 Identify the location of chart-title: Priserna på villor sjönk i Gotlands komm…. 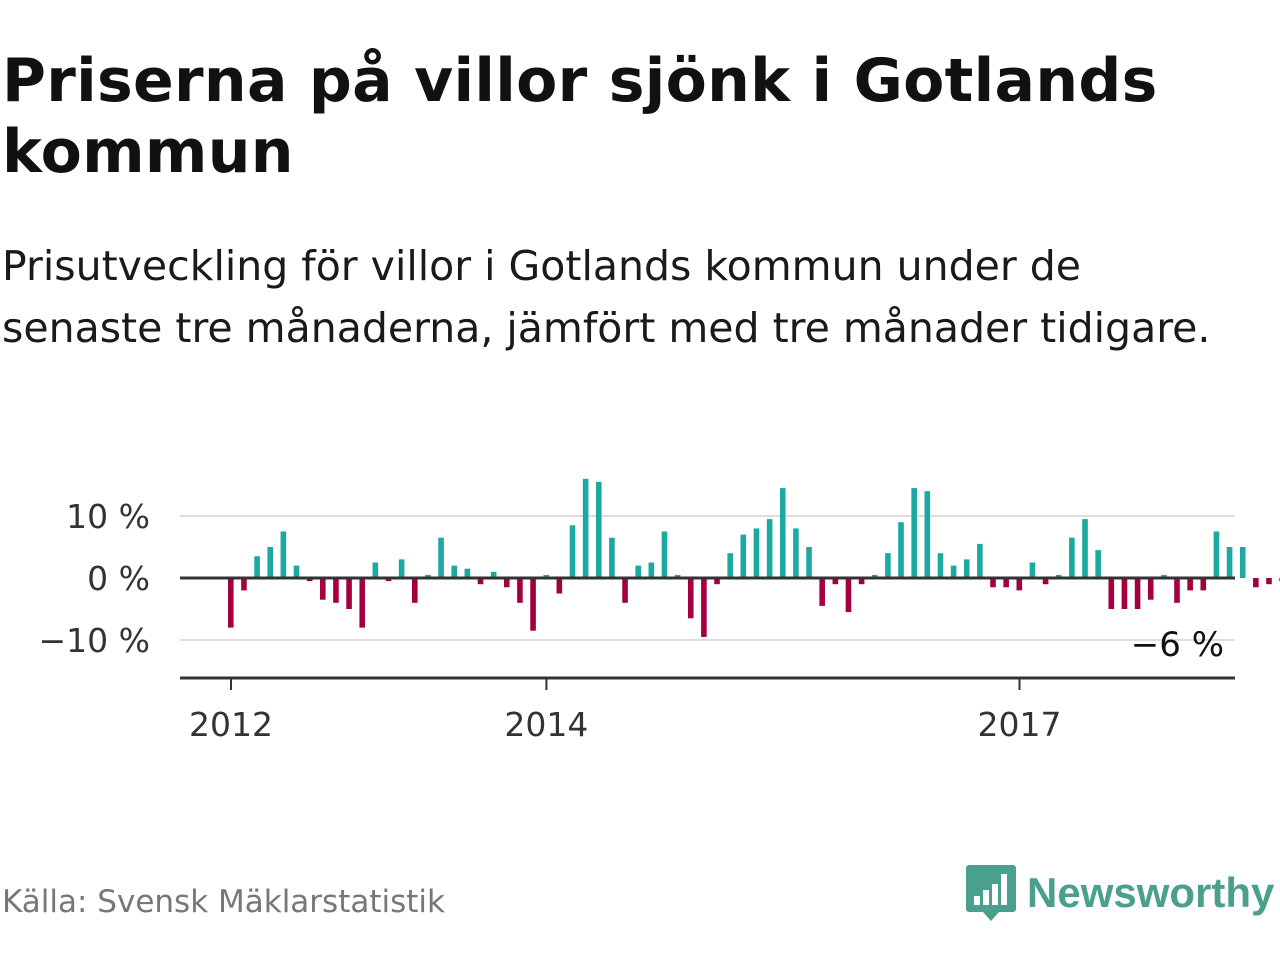
(580, 116).